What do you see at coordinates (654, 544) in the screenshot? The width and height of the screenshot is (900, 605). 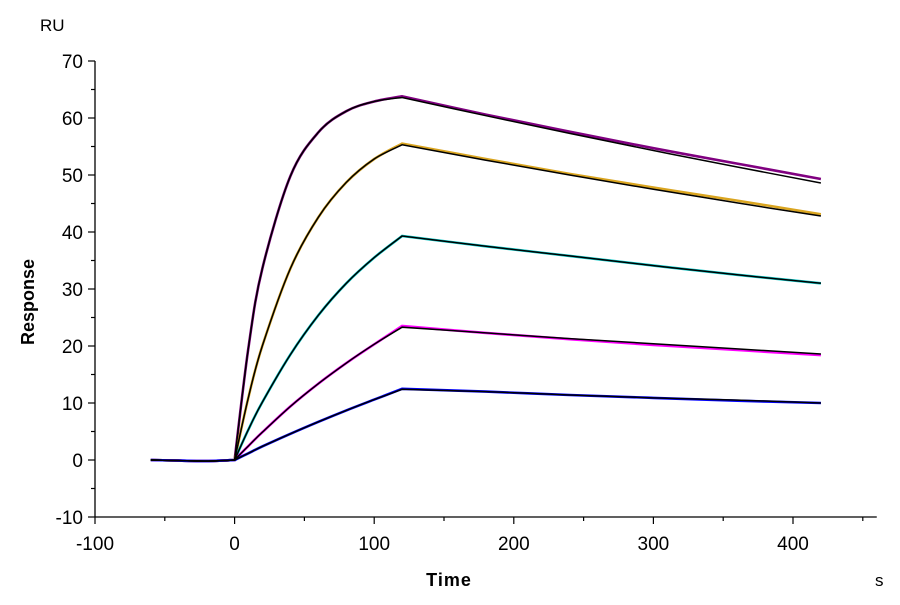 I see `x-tick-label: 300` at bounding box center [654, 544].